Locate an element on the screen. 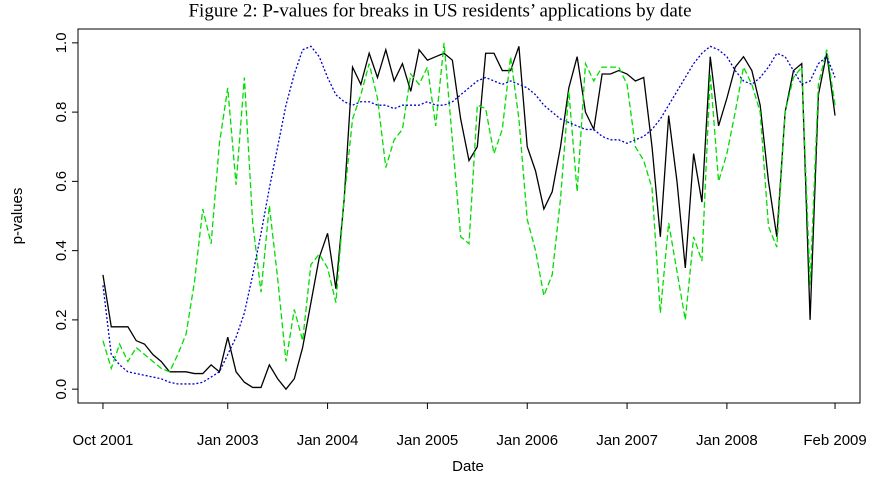 The height and width of the screenshot is (482, 881). x-axis-title: Date is located at coordinates (468, 466).